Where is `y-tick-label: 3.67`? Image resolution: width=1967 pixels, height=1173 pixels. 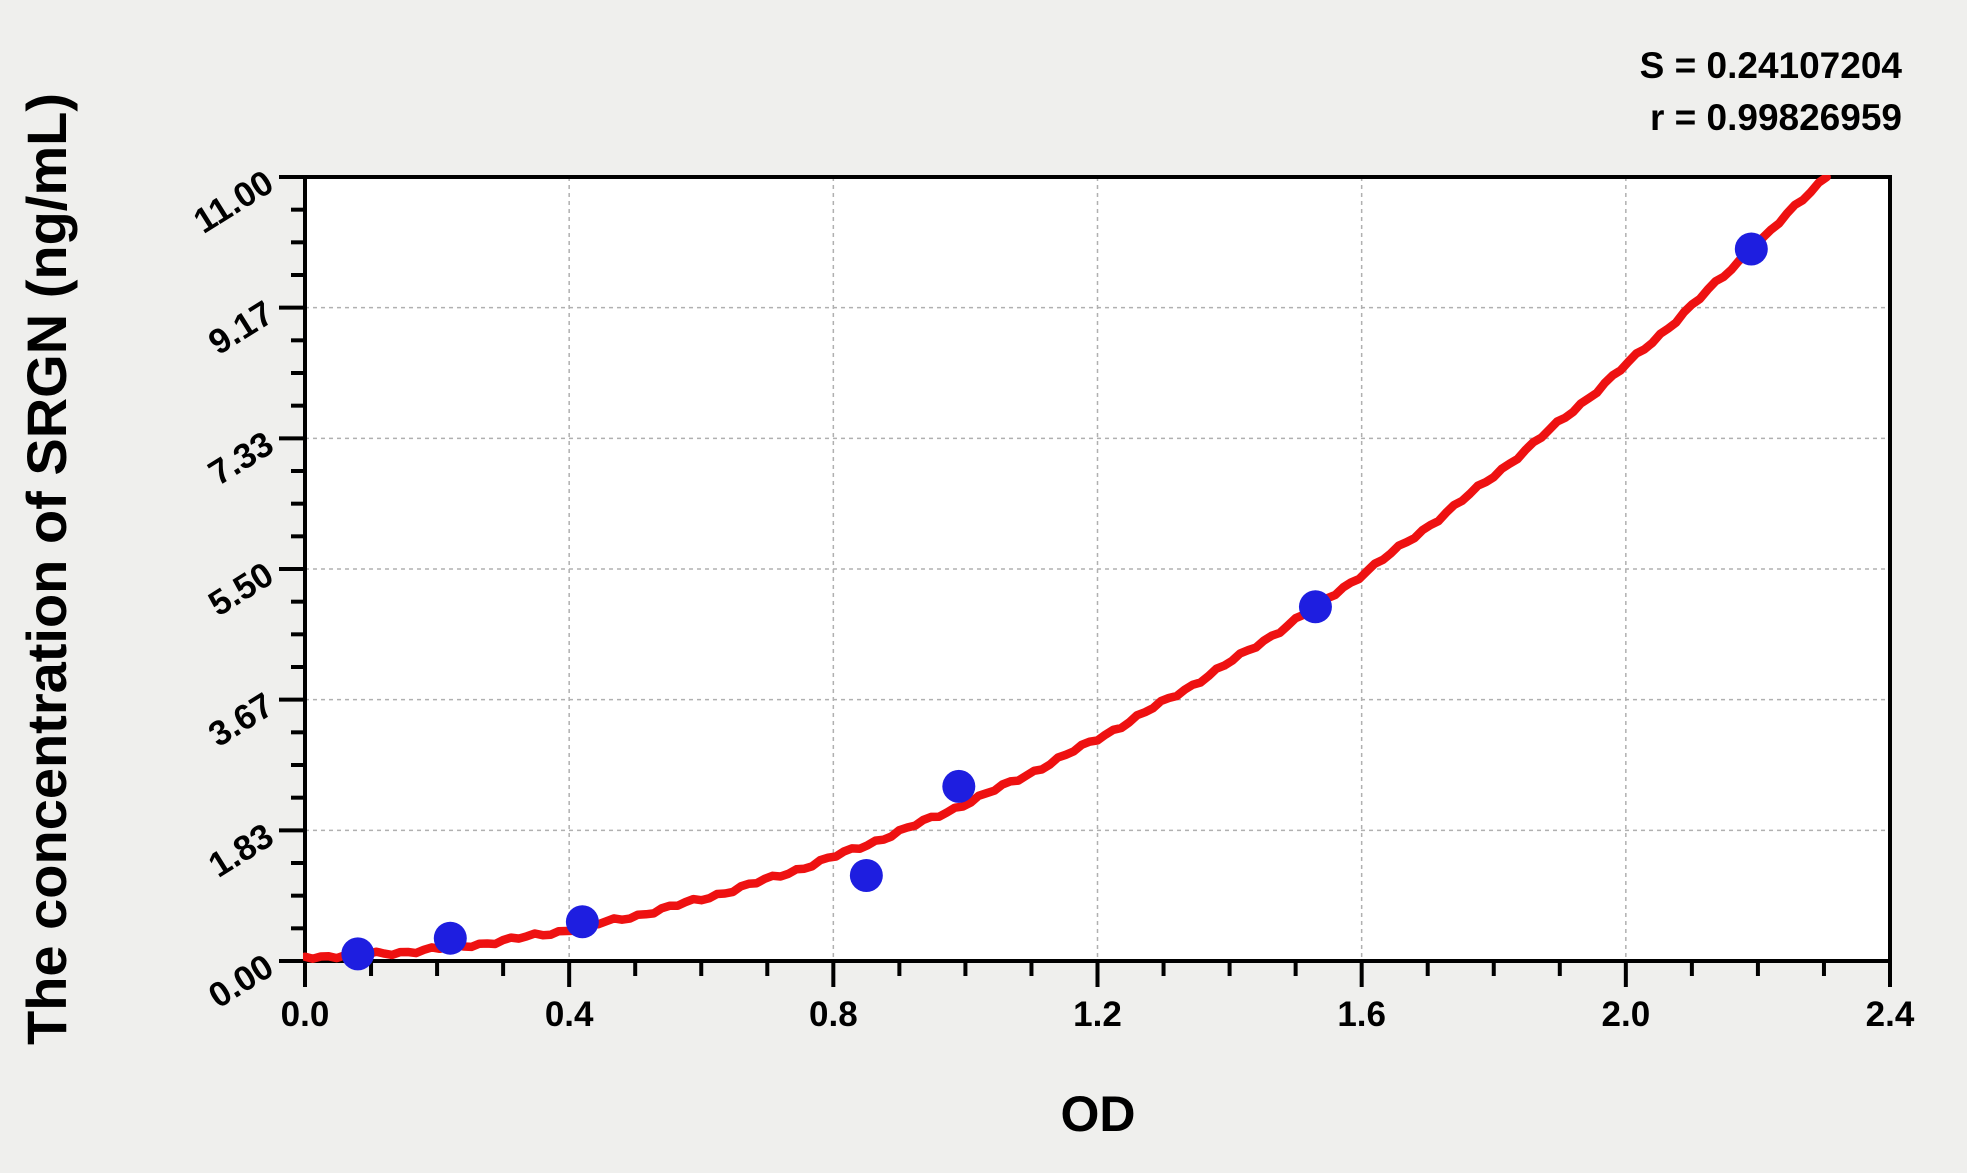
y-tick-label: 3.67 is located at coordinates (241, 719).